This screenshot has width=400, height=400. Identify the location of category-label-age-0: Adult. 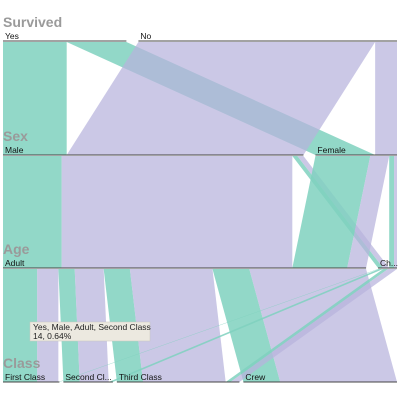
(15, 263).